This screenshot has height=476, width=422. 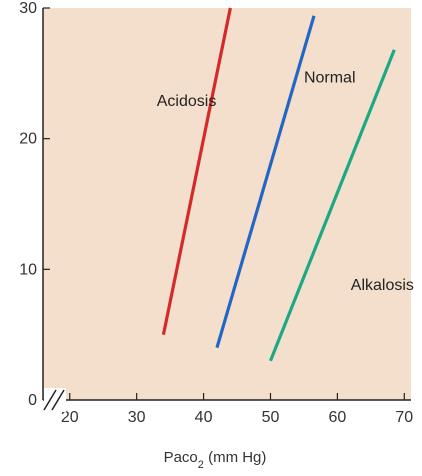 What do you see at coordinates (34, 204) in the screenshot?
I see `y-axis-ticks: 0 10 20 30` at bounding box center [34, 204].